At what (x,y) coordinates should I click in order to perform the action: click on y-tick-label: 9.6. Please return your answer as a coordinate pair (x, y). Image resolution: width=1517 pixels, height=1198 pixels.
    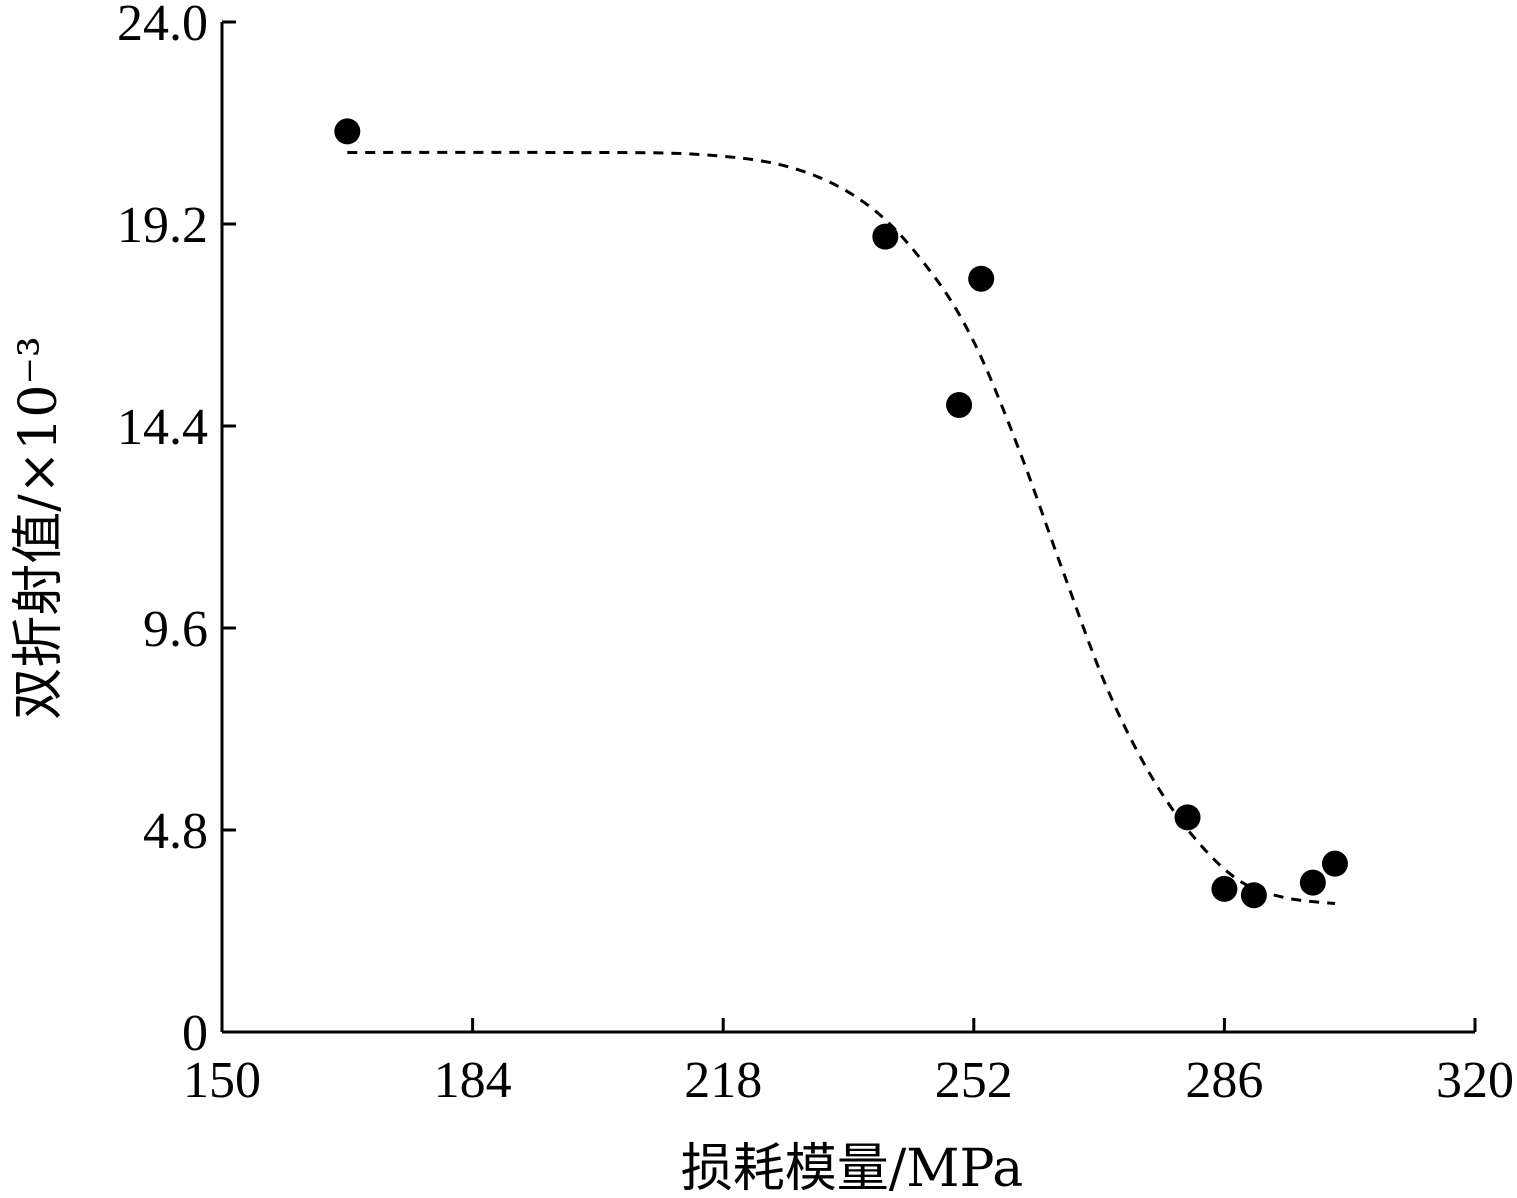
    Looking at the image, I should click on (175, 629).